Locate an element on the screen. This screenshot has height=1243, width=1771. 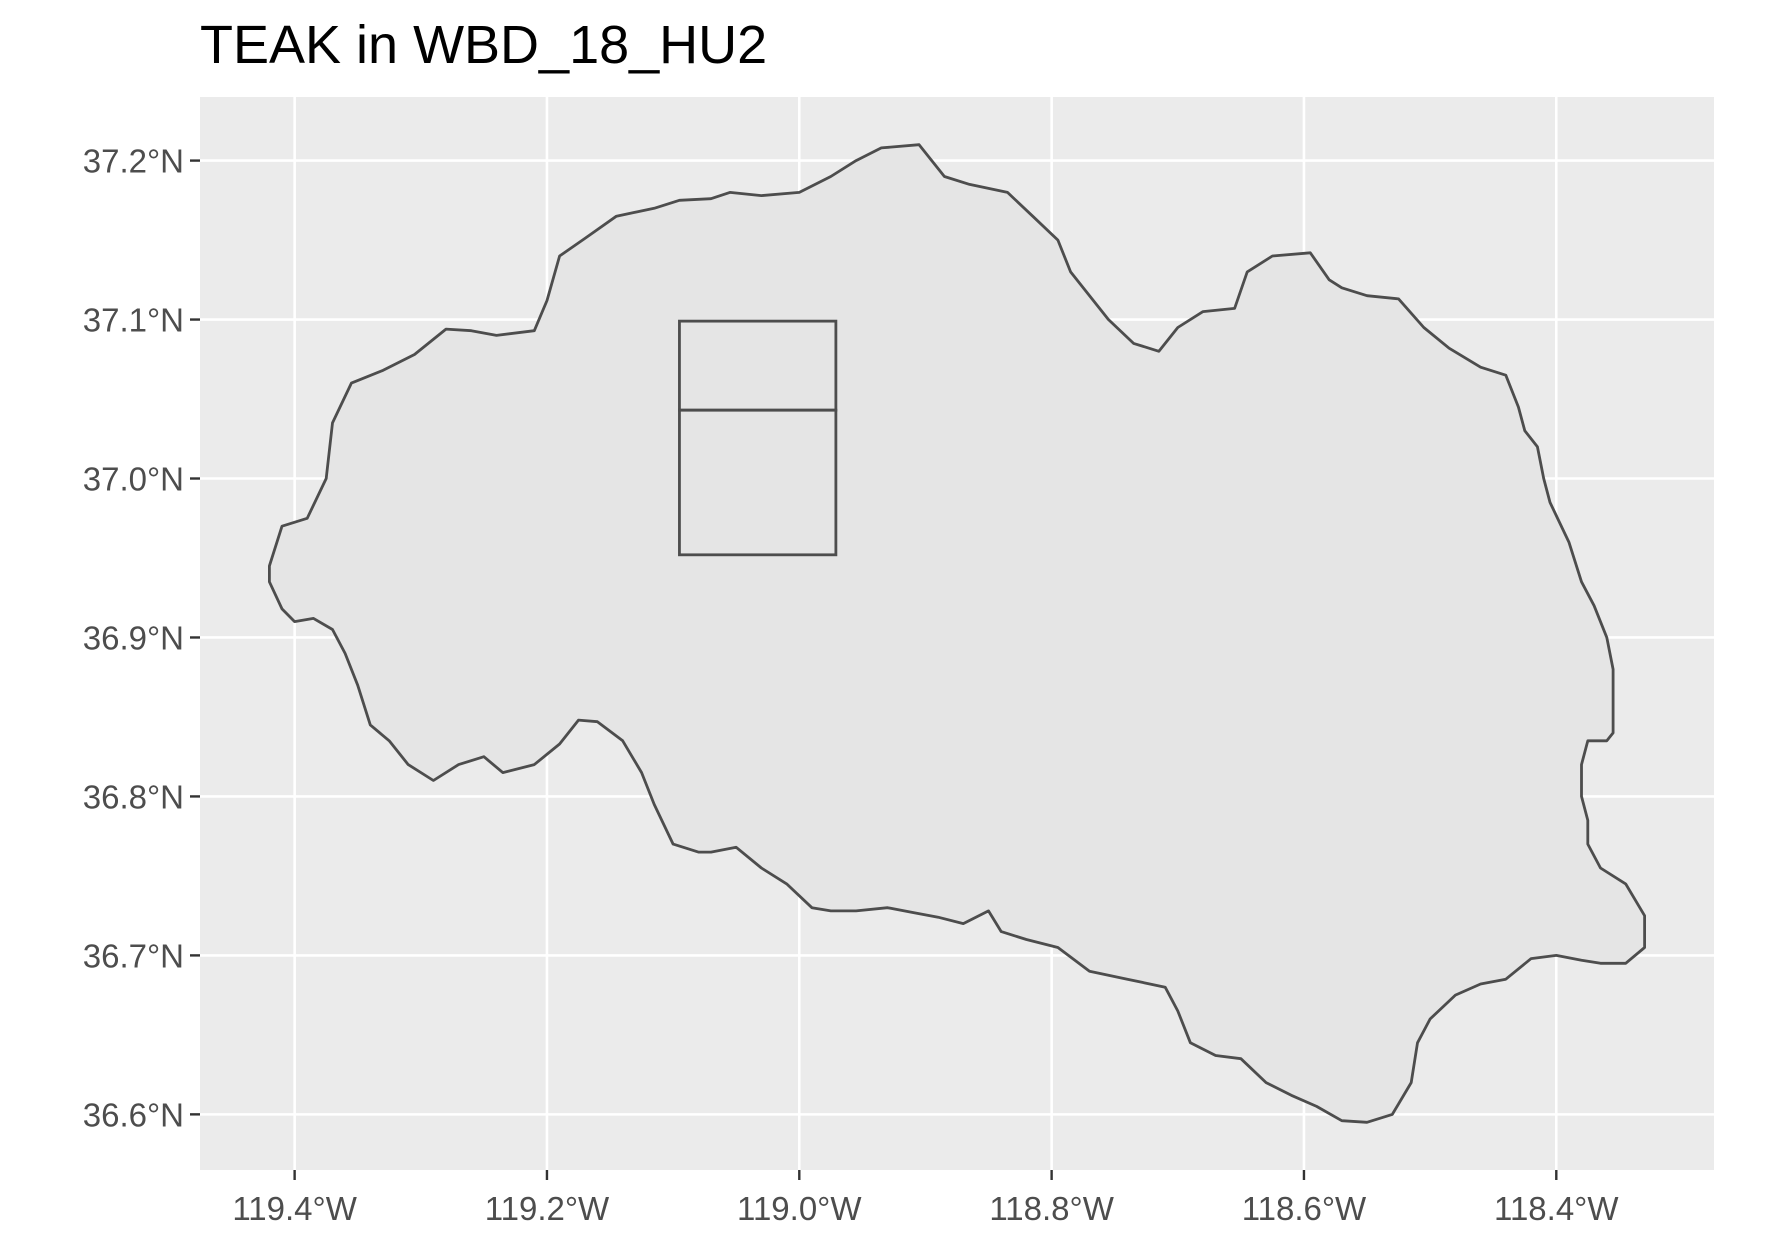
map-title: TEAK in WBD_18_HU2 is located at coordinates (484, 45).